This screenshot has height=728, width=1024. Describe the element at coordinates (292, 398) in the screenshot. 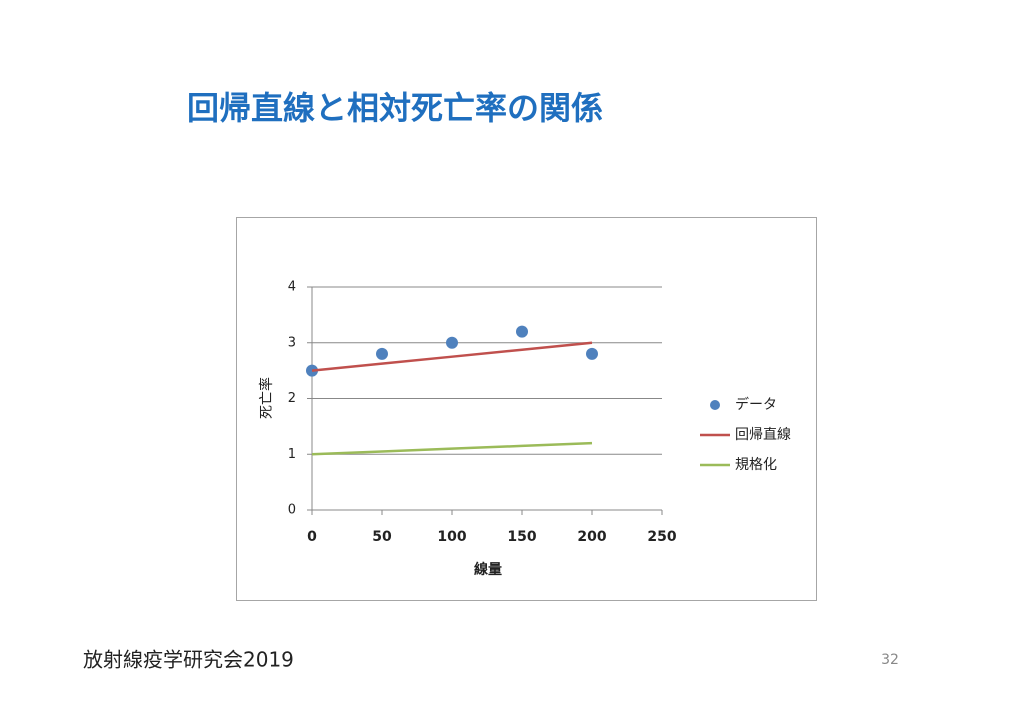

I see `y-tick-label: 2` at that location.